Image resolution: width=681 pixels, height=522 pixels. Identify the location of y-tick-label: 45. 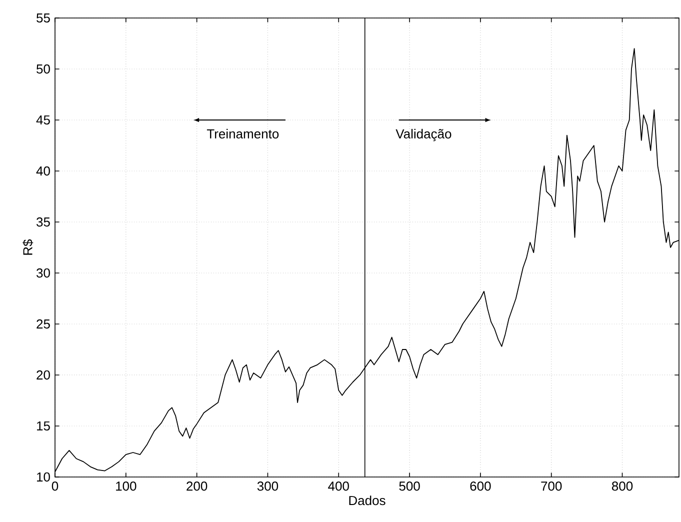
(43, 120).